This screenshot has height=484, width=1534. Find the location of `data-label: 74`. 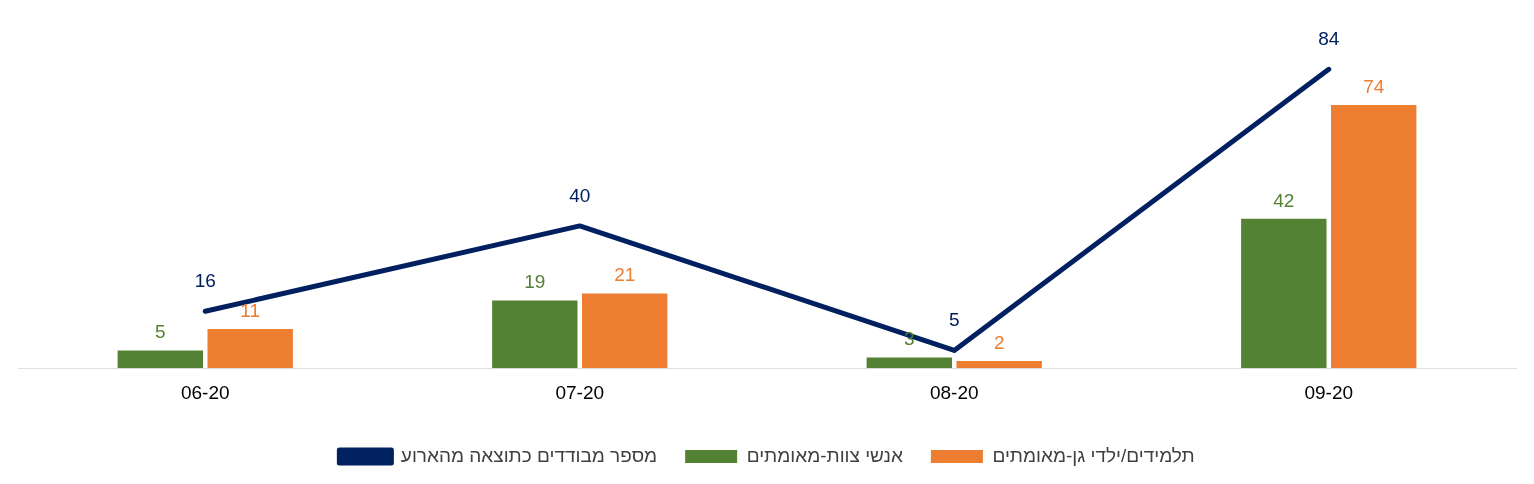

data-label: 74 is located at coordinates (1374, 86).